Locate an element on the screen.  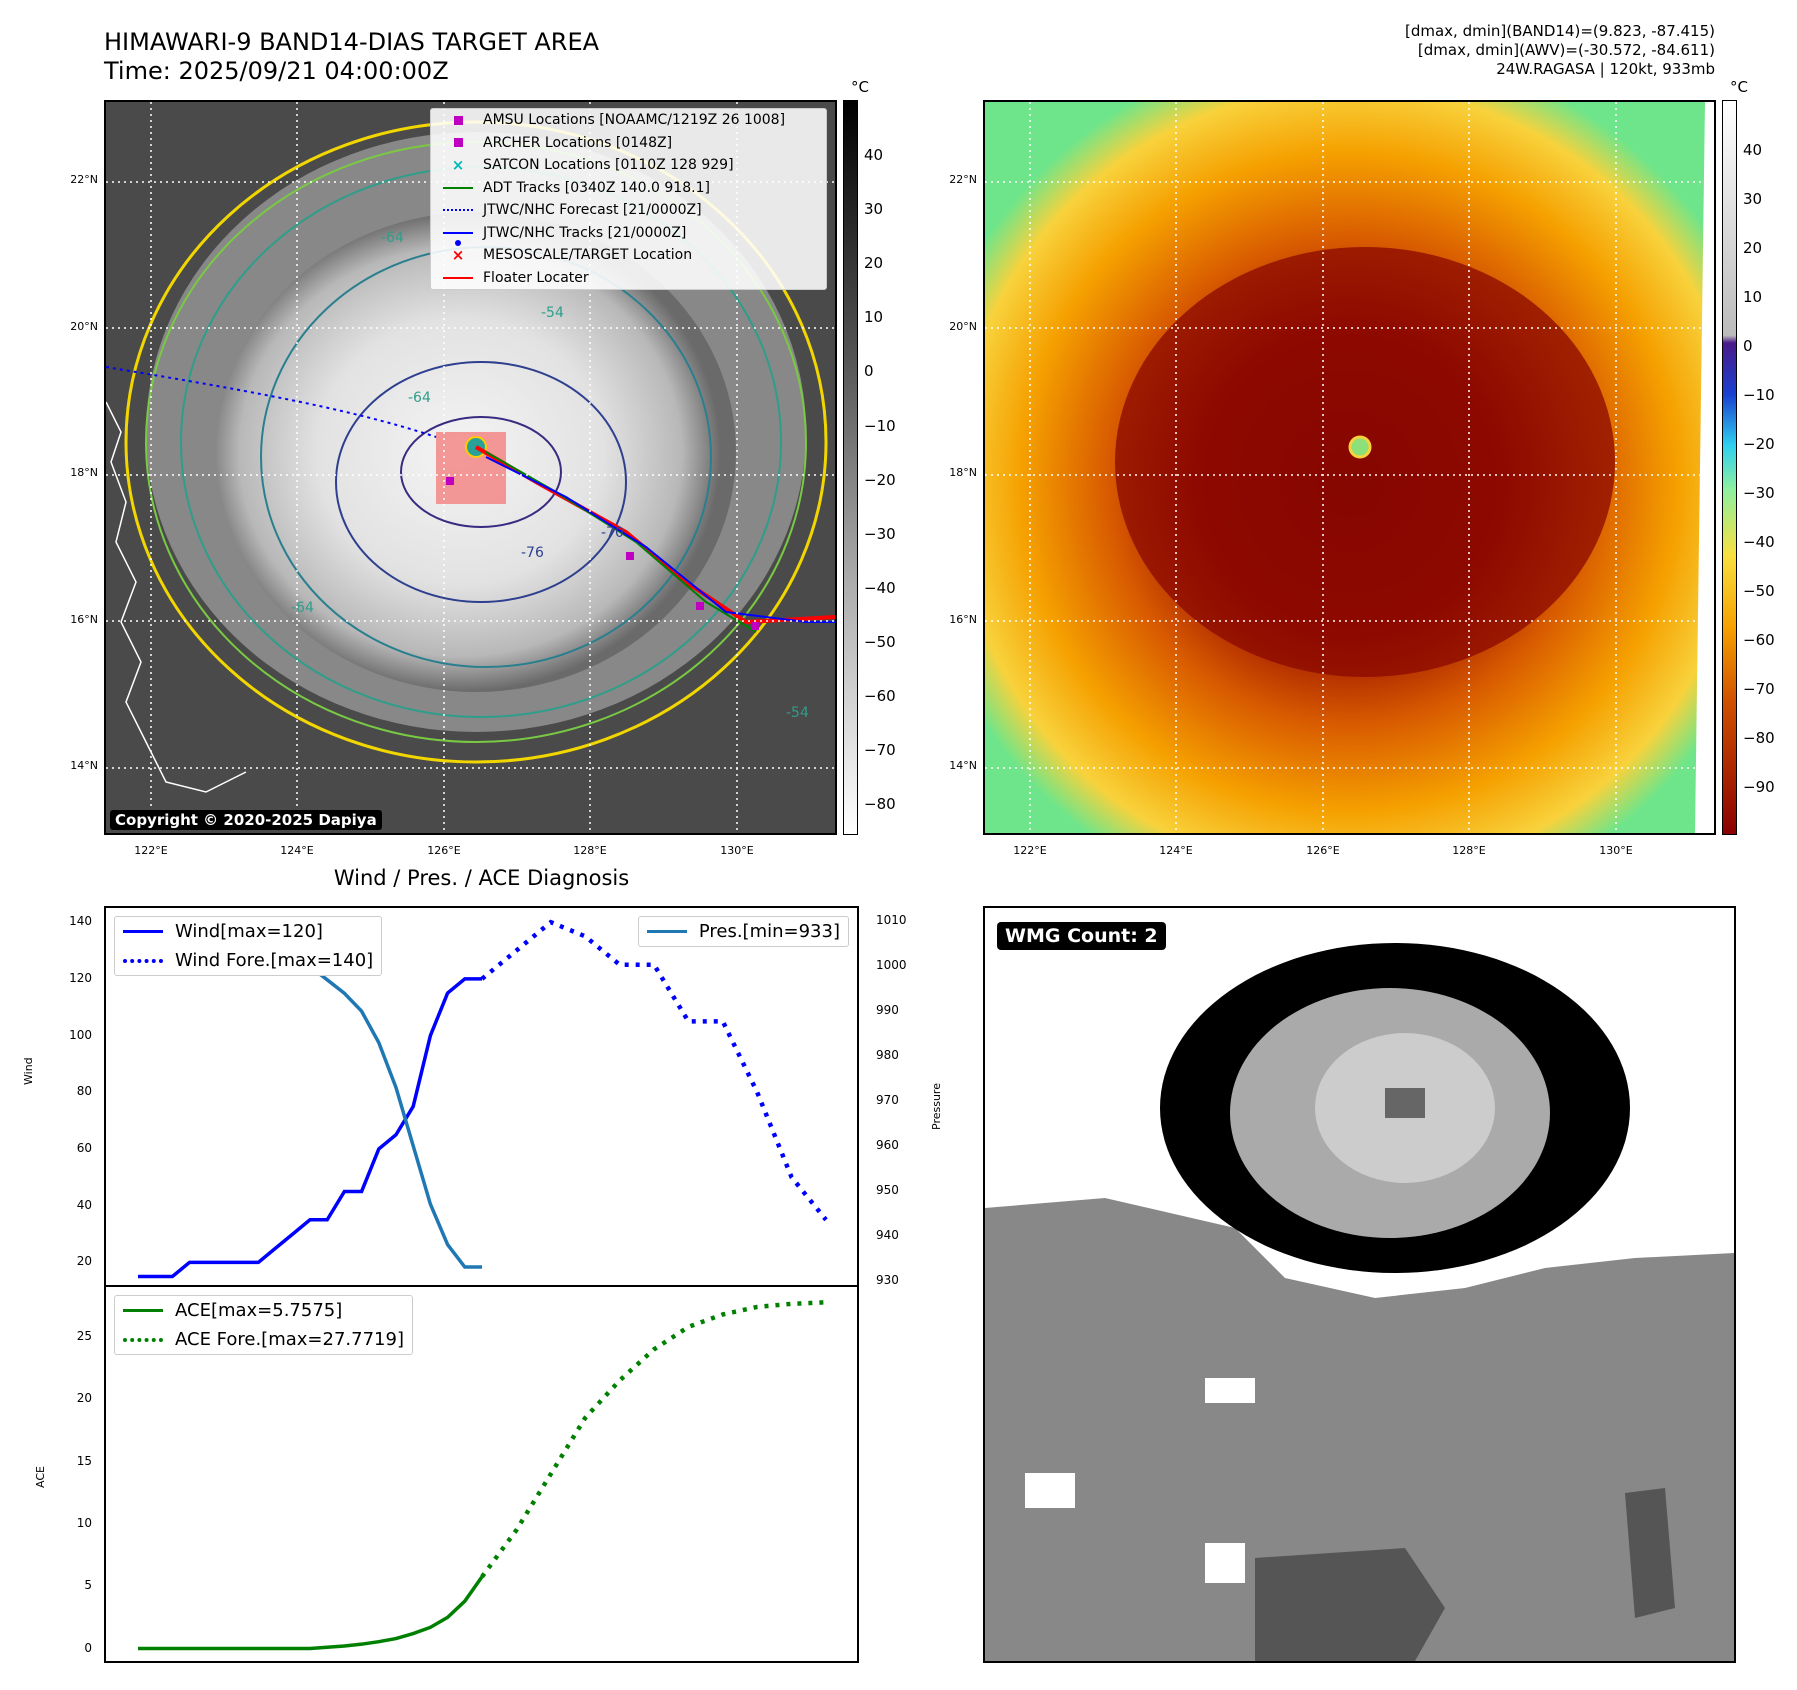
diagnosis-title: Wind / Pres. / ACE Diagnosis is located at coordinates (481, 878).